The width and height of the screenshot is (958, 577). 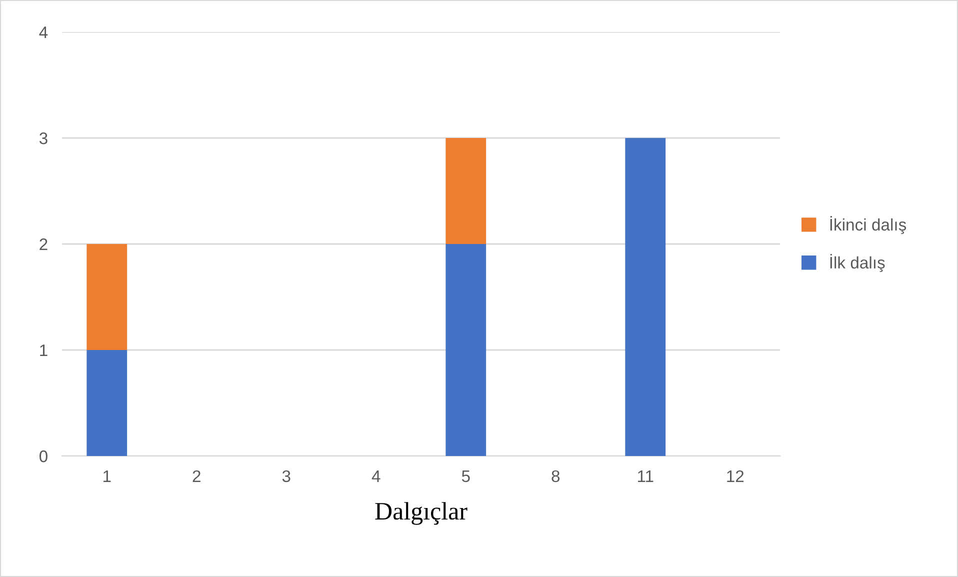 I want to click on x-tick-label: 5, so click(x=466, y=476).